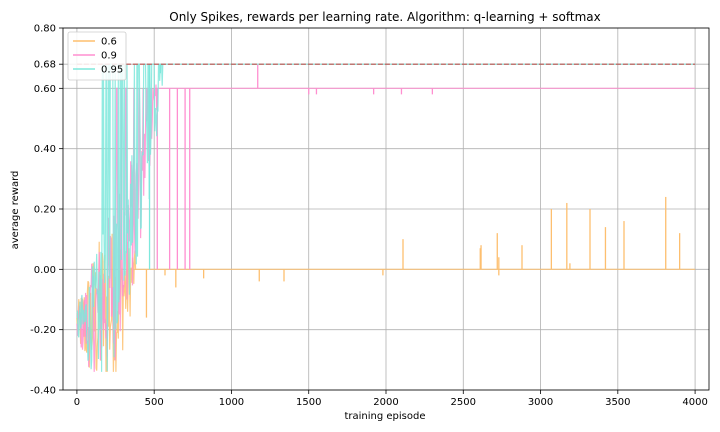 The image size is (720, 432). What do you see at coordinates (45, 270) in the screenshot?
I see `y-tick-label: 0.00` at bounding box center [45, 270].